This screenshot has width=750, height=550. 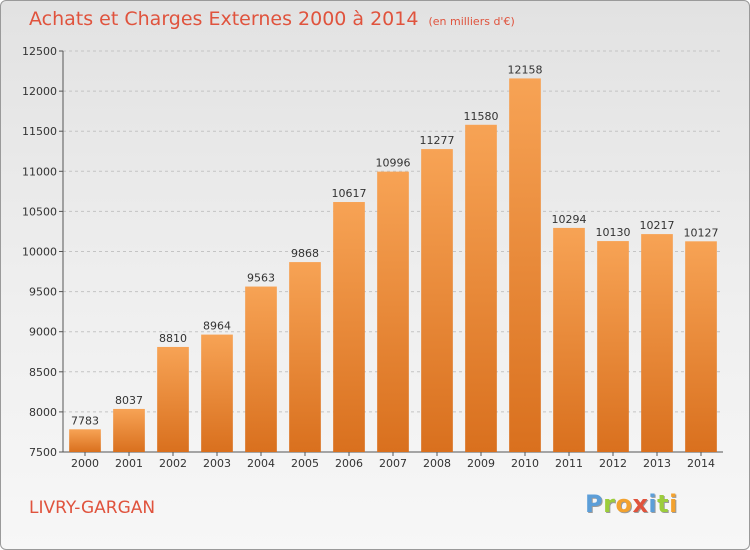 What do you see at coordinates (39, 51) in the screenshot?
I see `y-tick-label: 12500` at bounding box center [39, 51].